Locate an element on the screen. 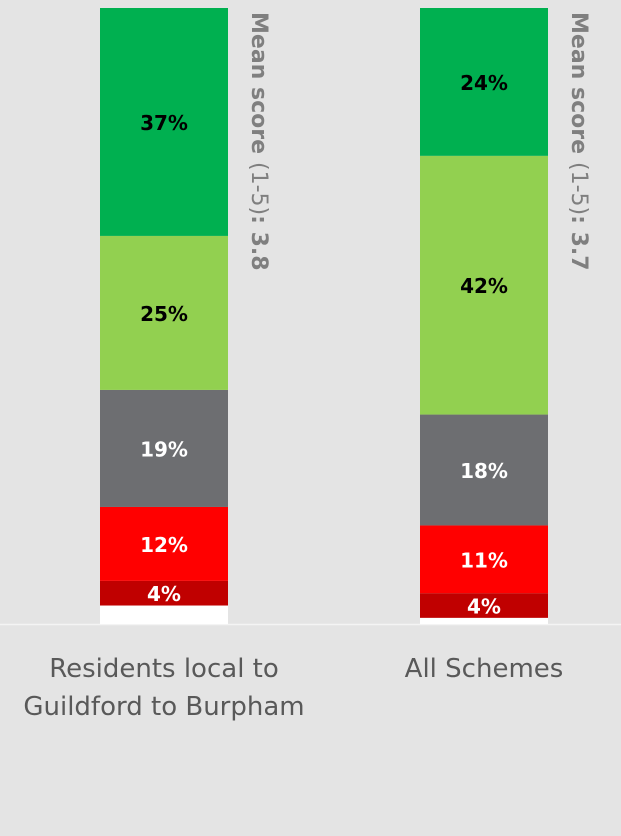 This screenshot has width=621, height=836. x-tick-label: All Schemes is located at coordinates (484, 669).